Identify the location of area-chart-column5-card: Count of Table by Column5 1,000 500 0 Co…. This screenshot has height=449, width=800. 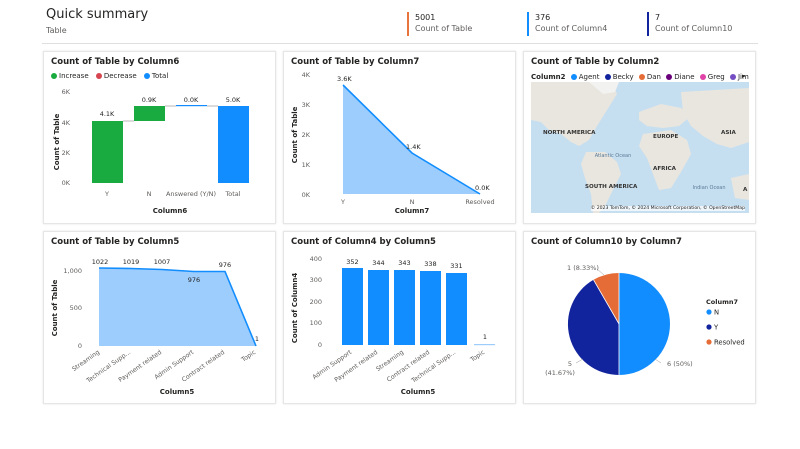
(159, 317).